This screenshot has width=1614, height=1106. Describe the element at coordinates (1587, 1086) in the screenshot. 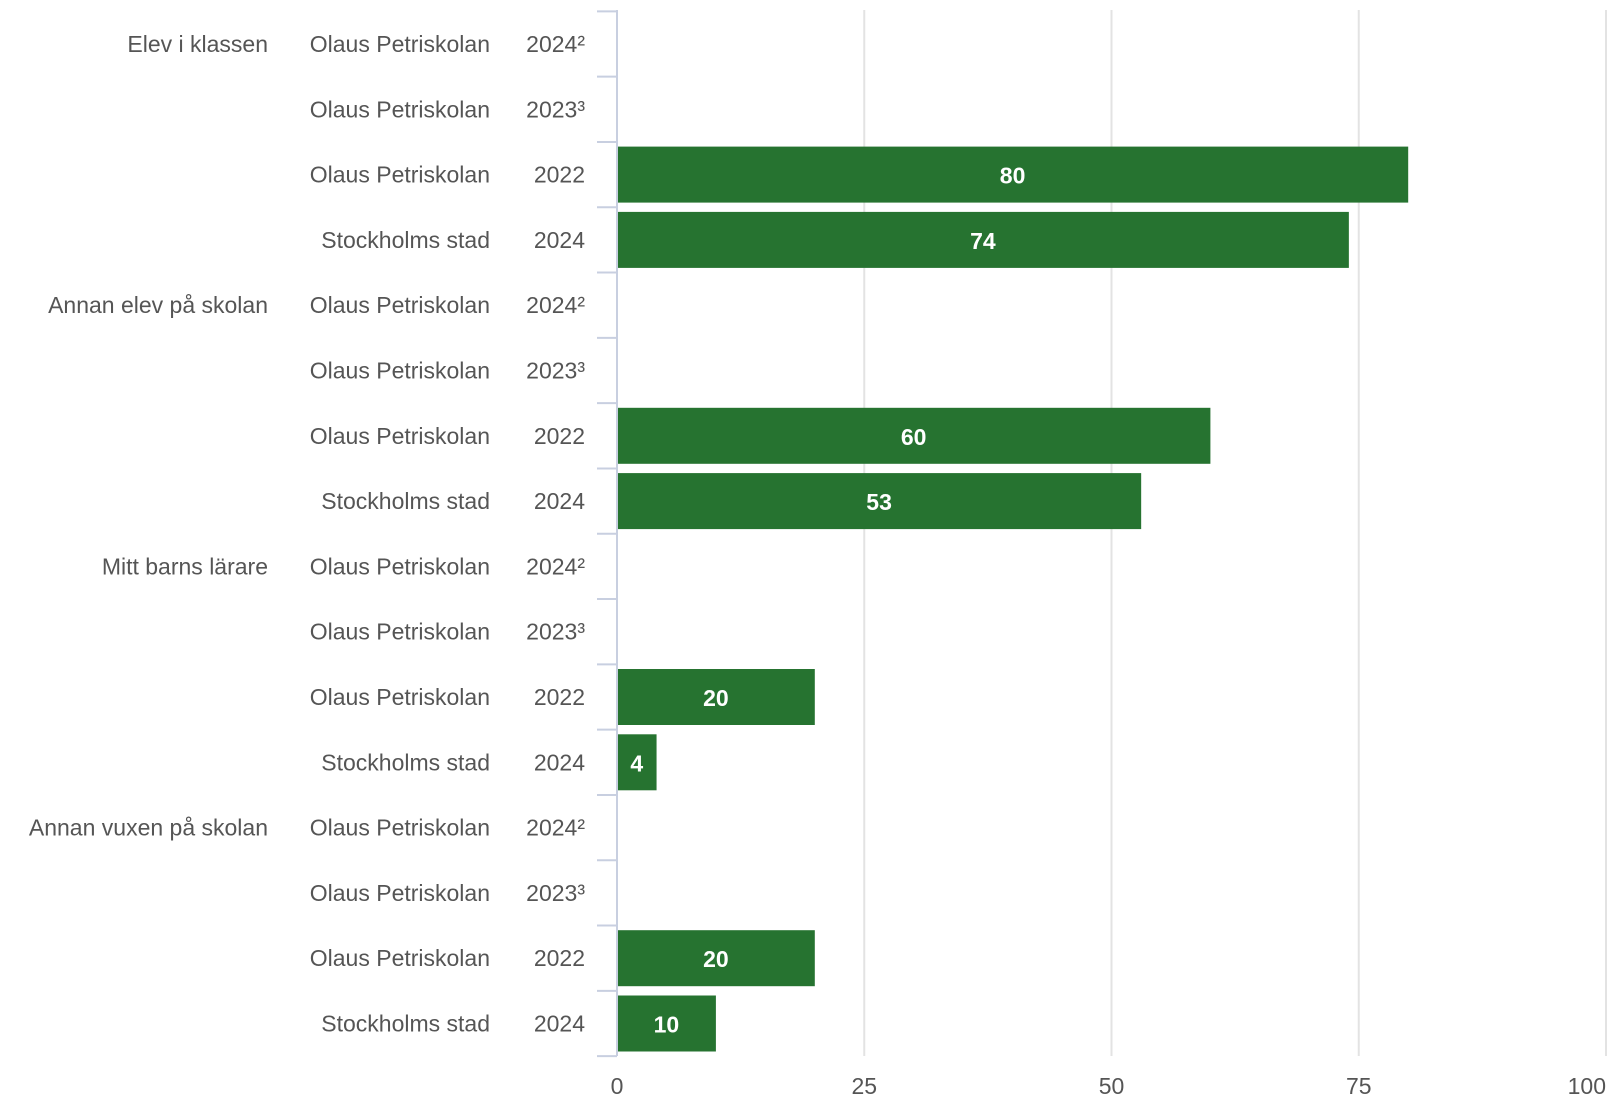

I see `x-tick-label-100: 100` at that location.